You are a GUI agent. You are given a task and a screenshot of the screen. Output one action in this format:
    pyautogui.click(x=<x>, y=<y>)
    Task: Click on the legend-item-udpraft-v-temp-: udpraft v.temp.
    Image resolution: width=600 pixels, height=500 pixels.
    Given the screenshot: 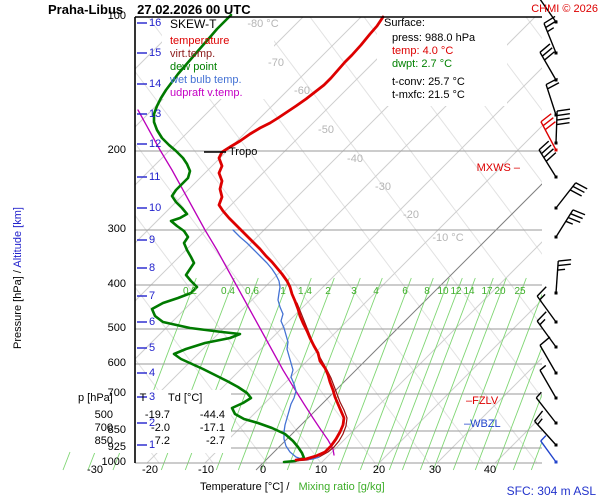 What is the action you would take?
    pyautogui.click(x=206, y=93)
    